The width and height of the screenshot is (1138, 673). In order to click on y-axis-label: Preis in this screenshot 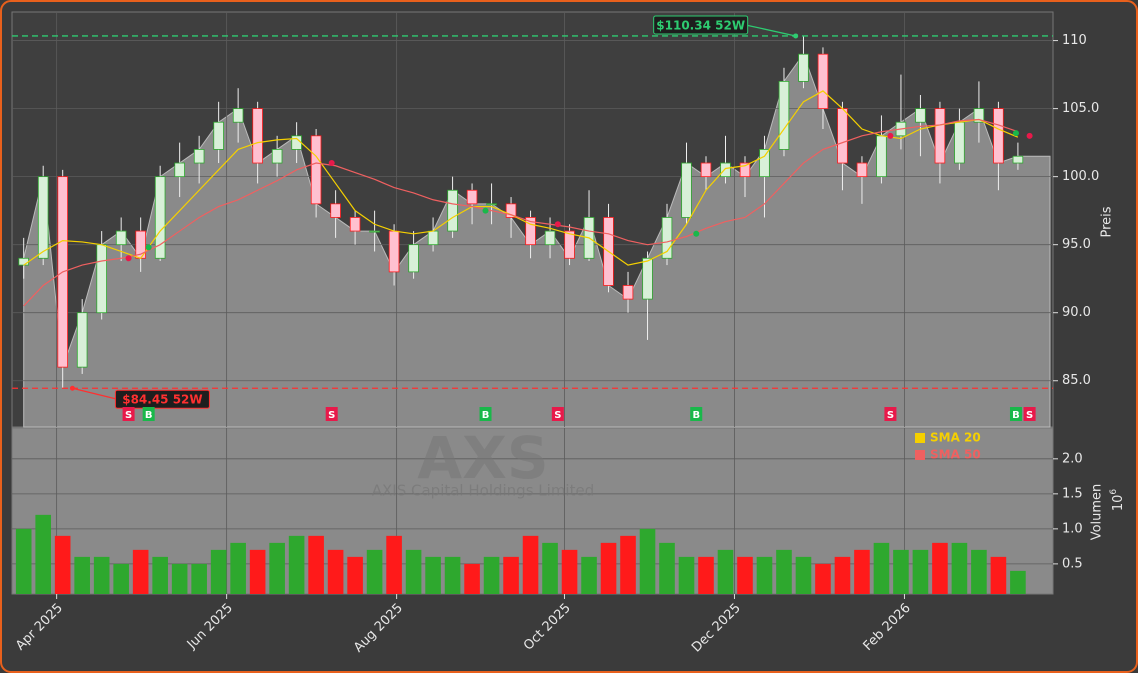, I will do `click(1107, 221)`.